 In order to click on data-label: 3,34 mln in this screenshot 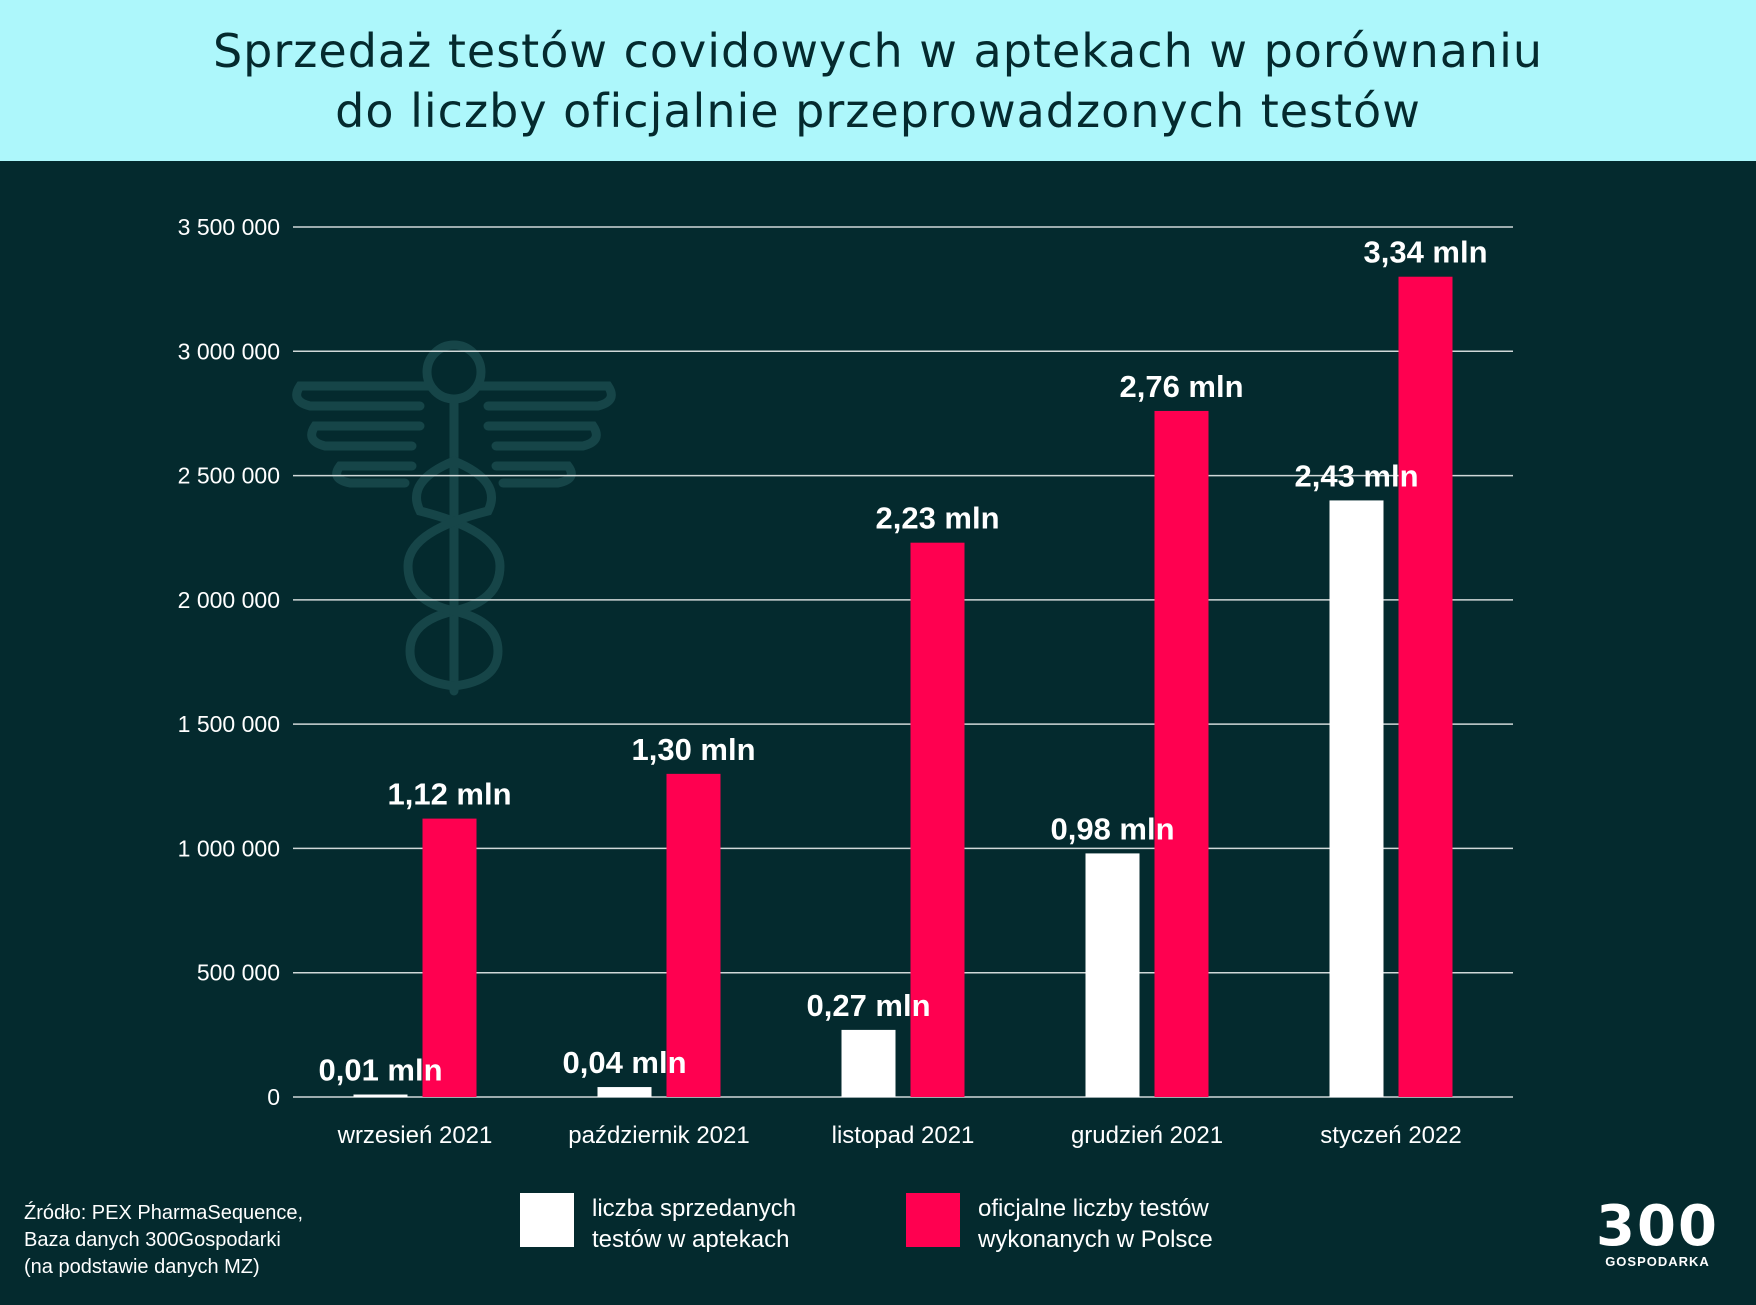, I will do `click(1425, 252)`.